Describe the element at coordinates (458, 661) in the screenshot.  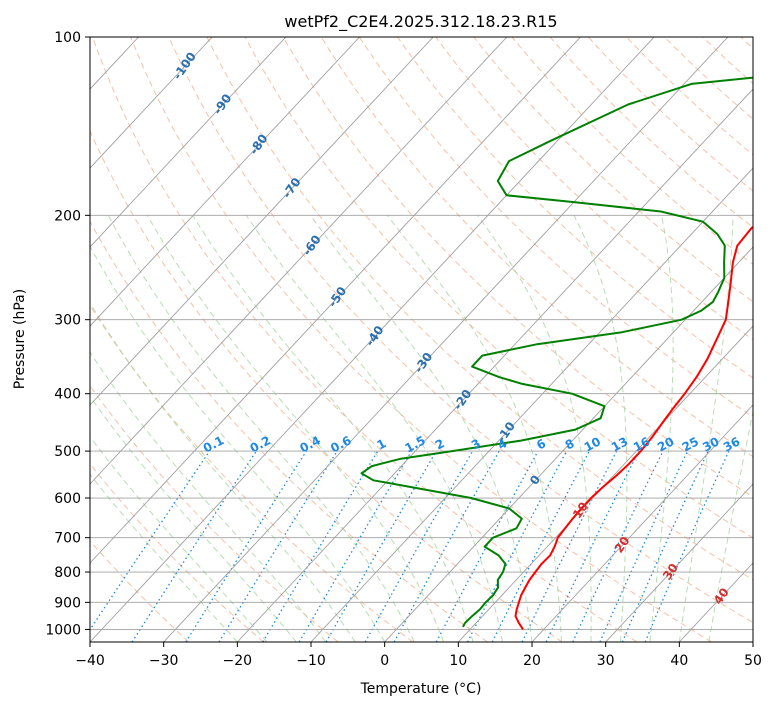
I see `x-tick-label: 10` at that location.